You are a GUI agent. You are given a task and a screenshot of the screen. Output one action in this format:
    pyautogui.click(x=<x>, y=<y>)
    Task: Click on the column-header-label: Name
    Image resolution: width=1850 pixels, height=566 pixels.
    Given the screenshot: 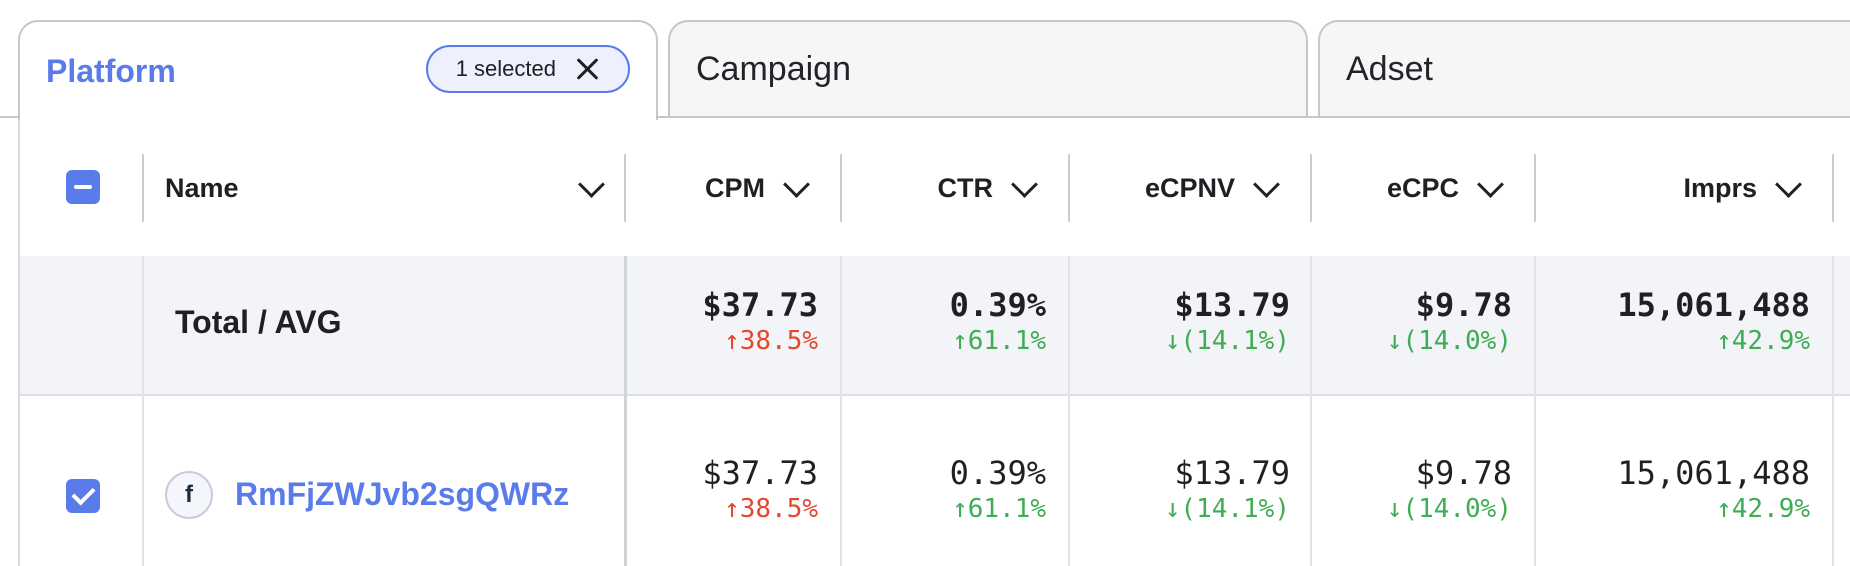 What is the action you would take?
    pyautogui.click(x=202, y=187)
    